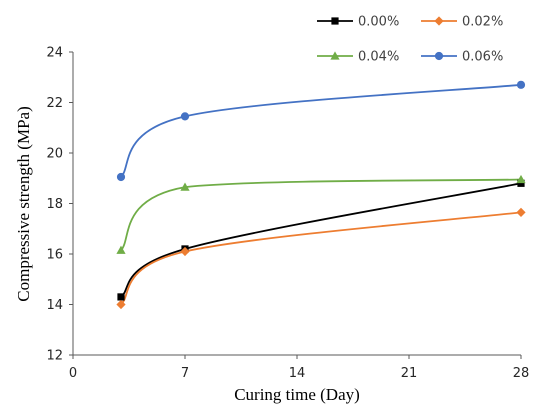 This screenshot has height=407, width=550. What do you see at coordinates (521, 373) in the screenshot?
I see `x-tick-label: 28` at bounding box center [521, 373].